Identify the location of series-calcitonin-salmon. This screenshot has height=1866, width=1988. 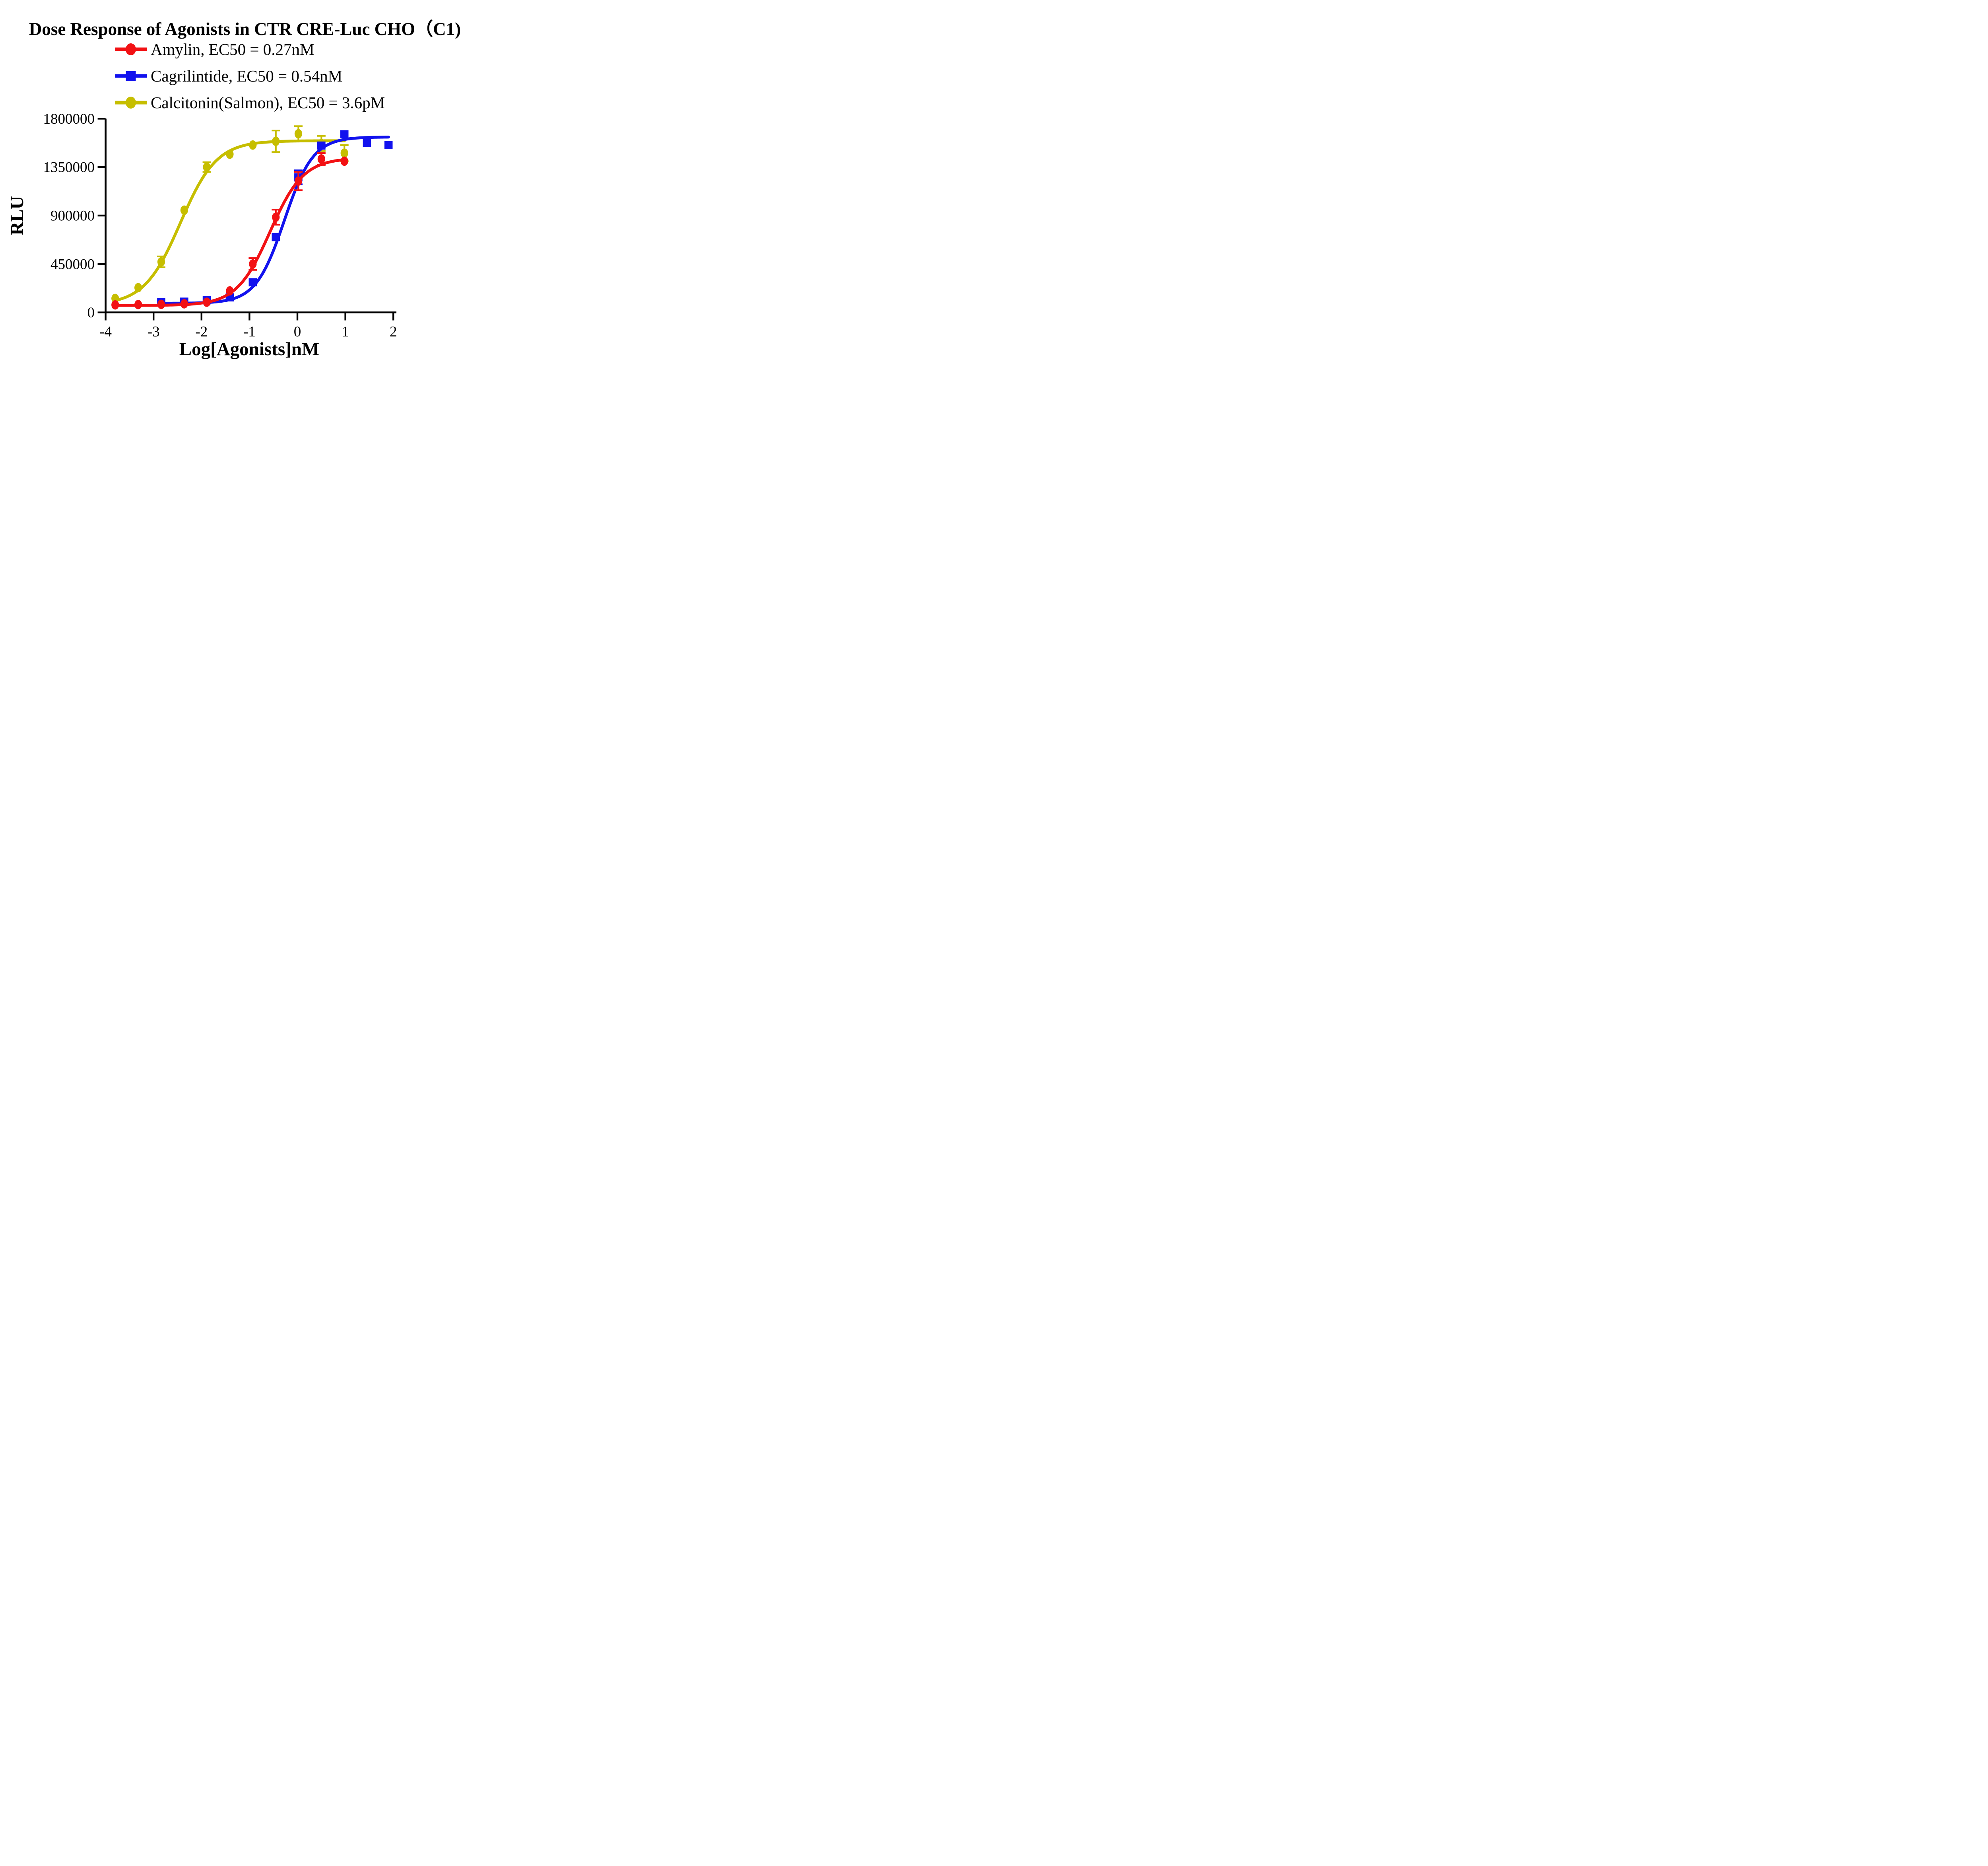
(230, 214).